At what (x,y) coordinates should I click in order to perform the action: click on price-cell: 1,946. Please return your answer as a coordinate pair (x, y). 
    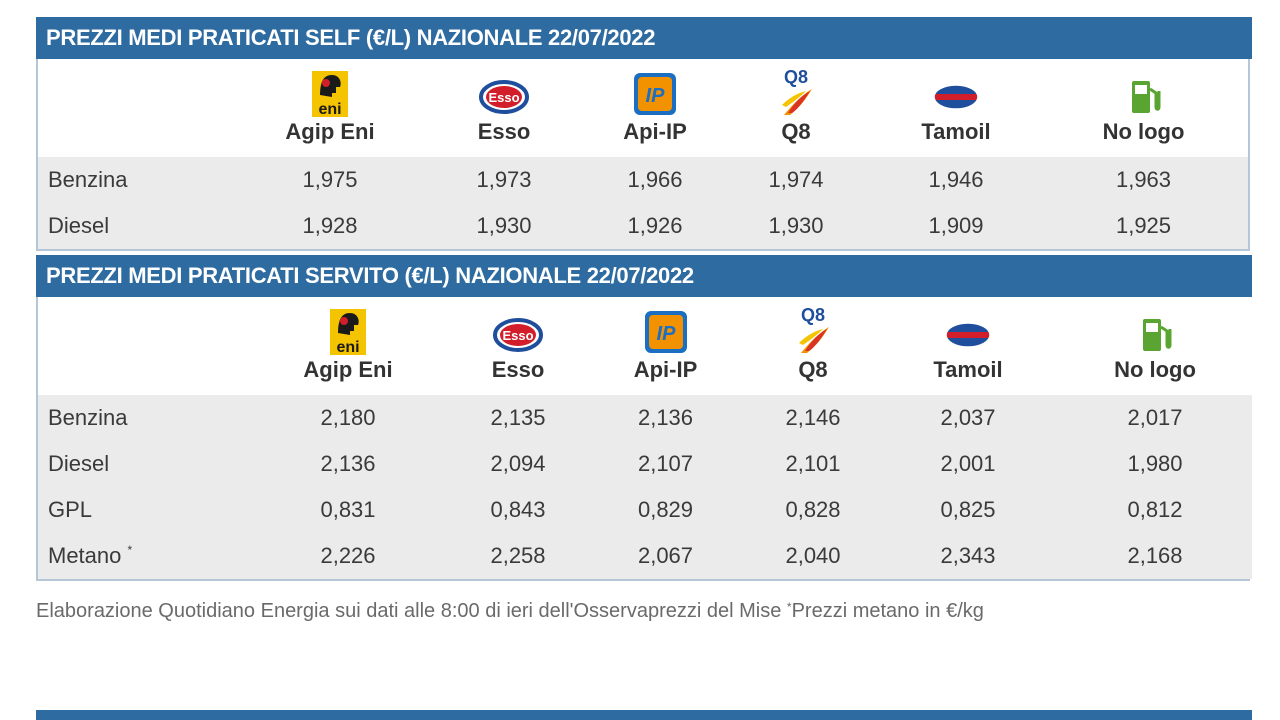
    Looking at the image, I should click on (956, 180).